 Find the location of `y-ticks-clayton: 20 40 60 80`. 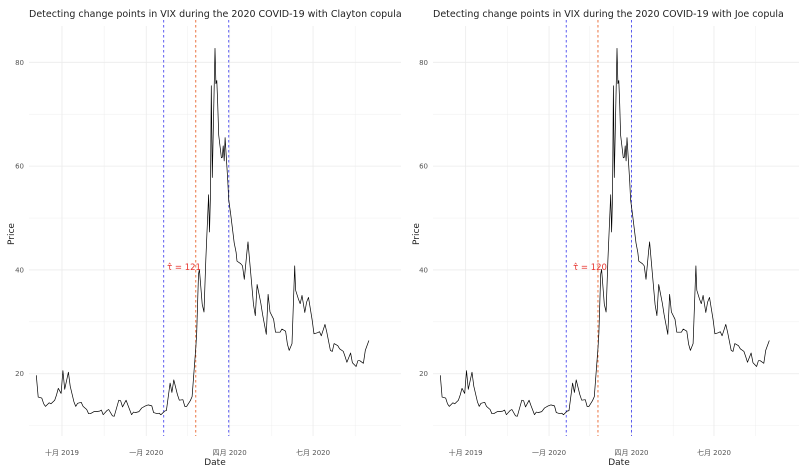

y-ticks-clayton: 20 40 60 80 is located at coordinates (19, 218).